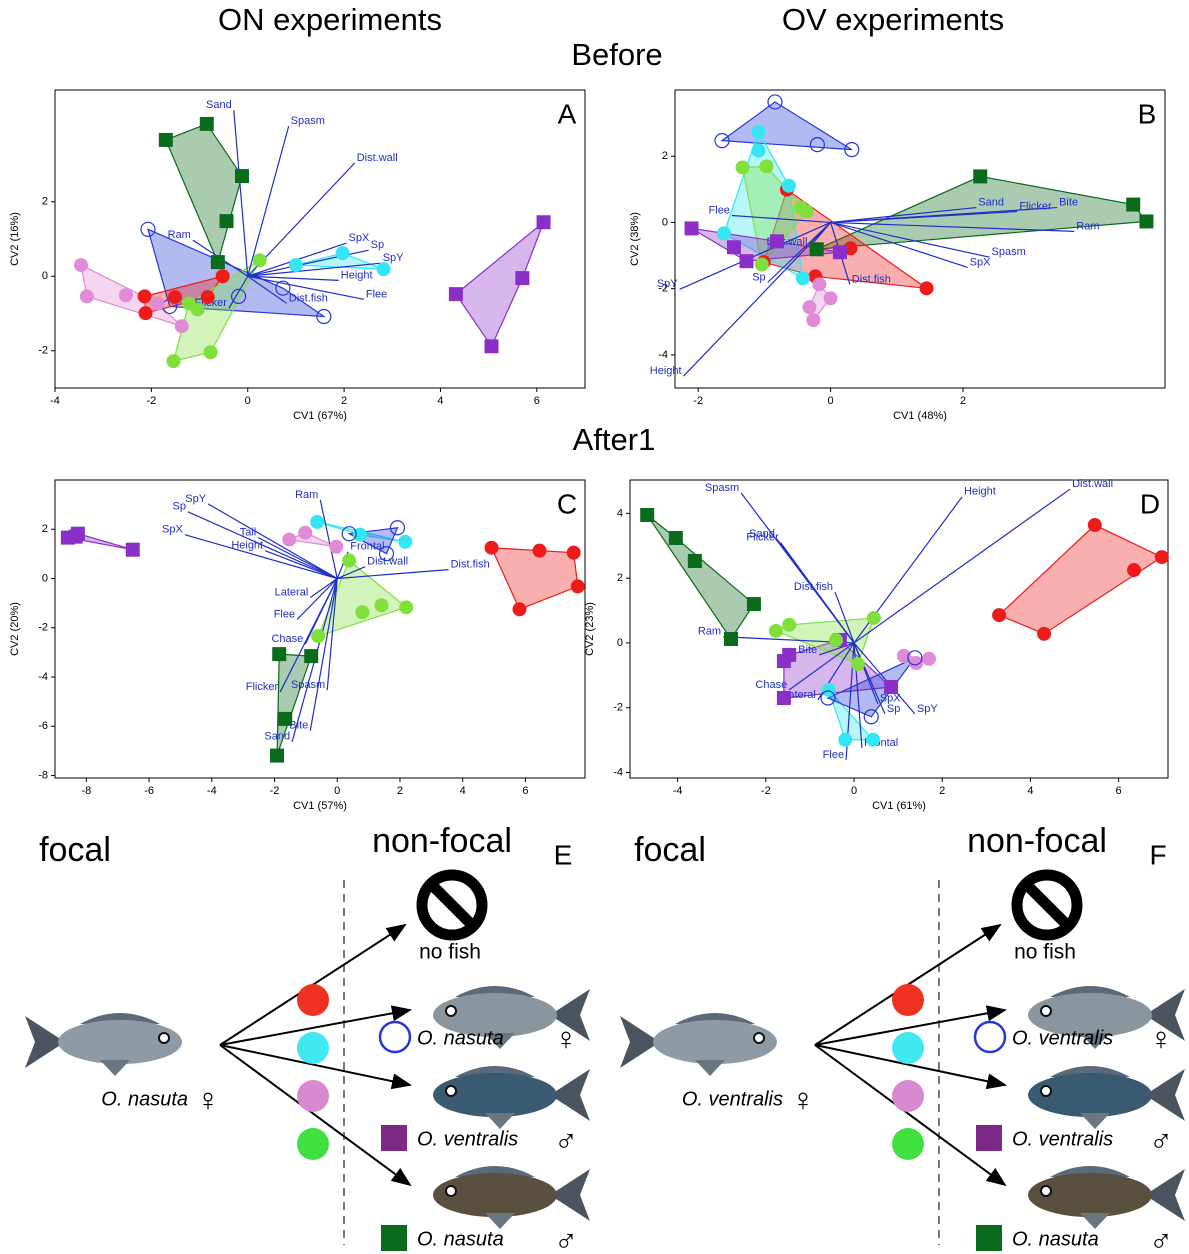 The height and width of the screenshot is (1254, 1189). What do you see at coordinates (247, 546) in the screenshot?
I see `loading-label: Height` at bounding box center [247, 546].